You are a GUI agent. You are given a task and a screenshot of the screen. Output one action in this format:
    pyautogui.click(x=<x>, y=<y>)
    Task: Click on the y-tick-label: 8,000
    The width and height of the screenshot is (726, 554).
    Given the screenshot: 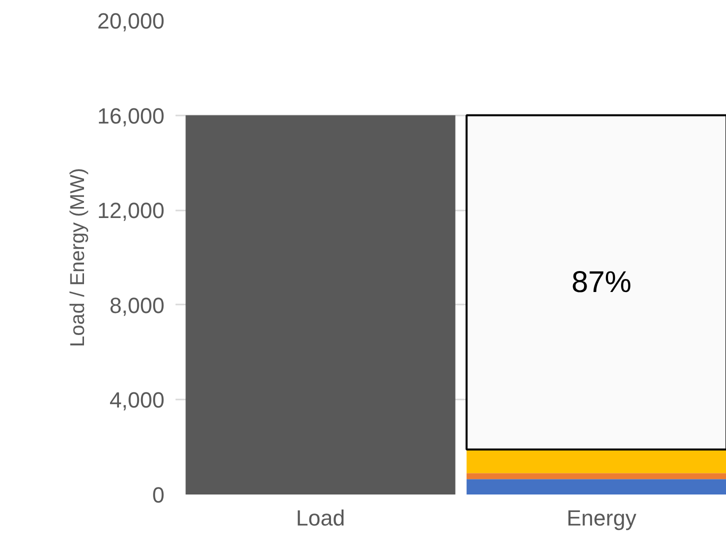 What is the action you would take?
    pyautogui.click(x=137, y=305)
    